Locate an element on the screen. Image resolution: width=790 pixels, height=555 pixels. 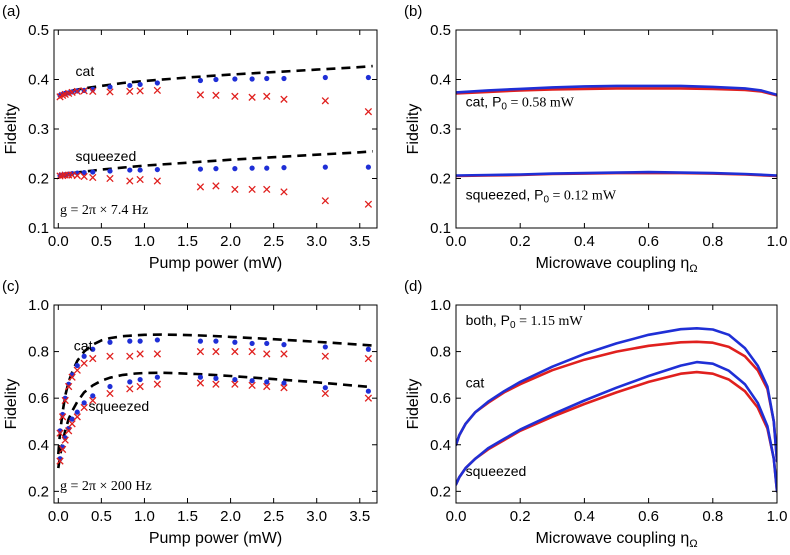
x-tick-label: 1.5 is located at coordinates (187, 241).